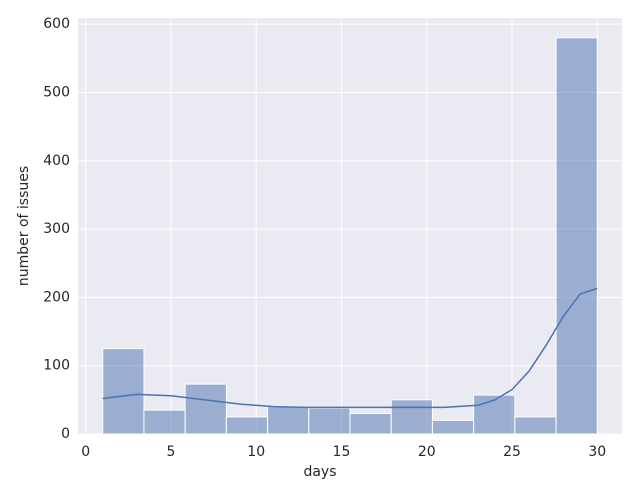  Describe the element at coordinates (342, 452) in the screenshot. I see `x-tick-label: 15` at that location.